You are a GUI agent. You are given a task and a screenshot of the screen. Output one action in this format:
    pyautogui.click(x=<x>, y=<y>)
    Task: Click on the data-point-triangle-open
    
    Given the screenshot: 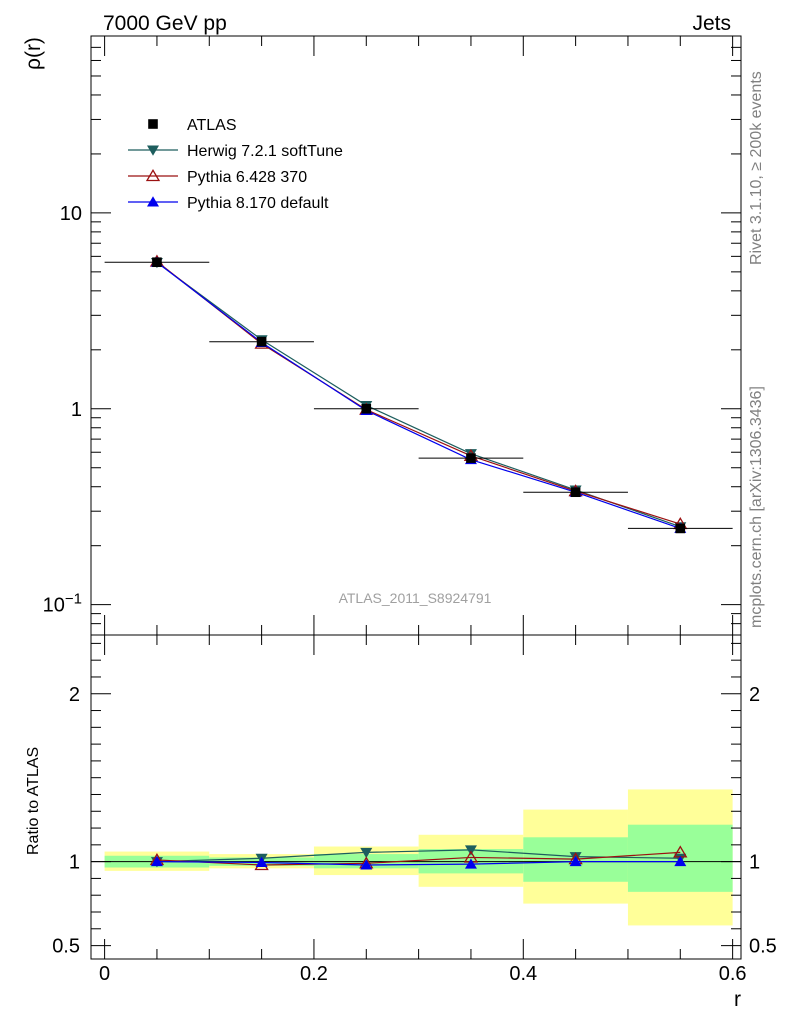 What is the action you would take?
    pyautogui.click(x=153, y=175)
    